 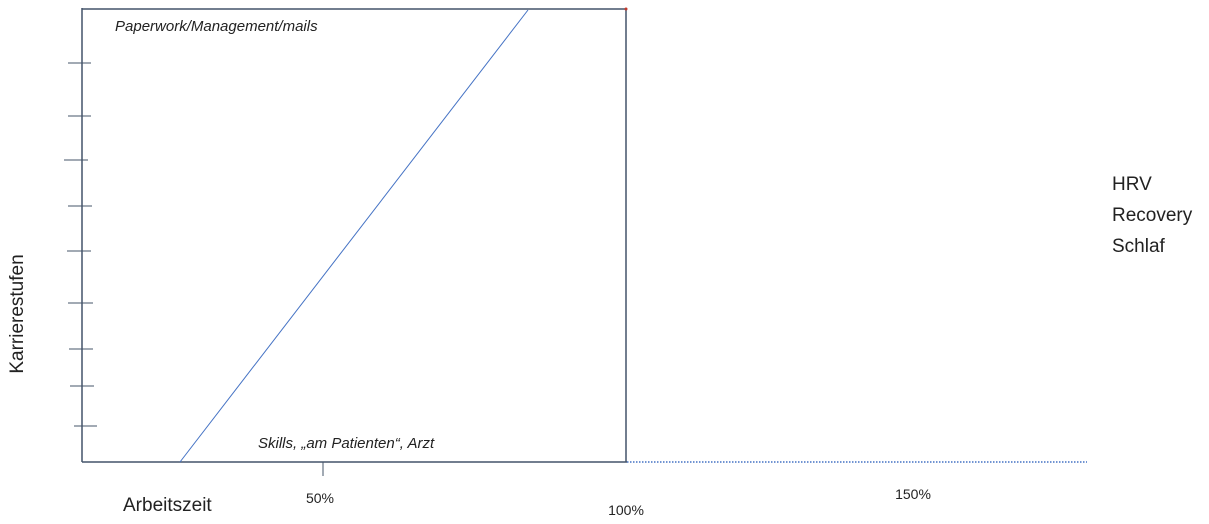 I want to click on recovery-item-schlaf: Schlaf, so click(x=1138, y=246).